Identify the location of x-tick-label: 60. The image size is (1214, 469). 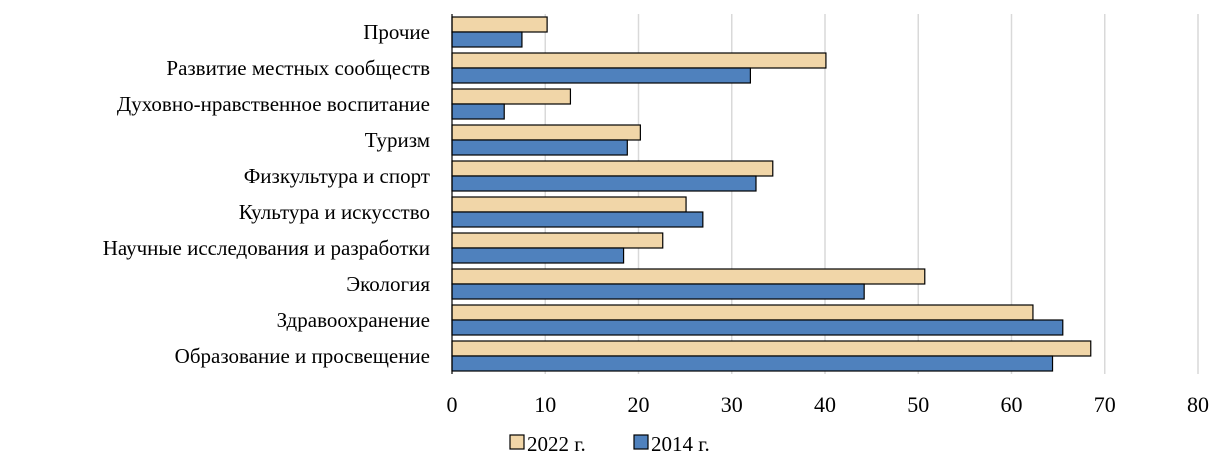
(1012, 404).